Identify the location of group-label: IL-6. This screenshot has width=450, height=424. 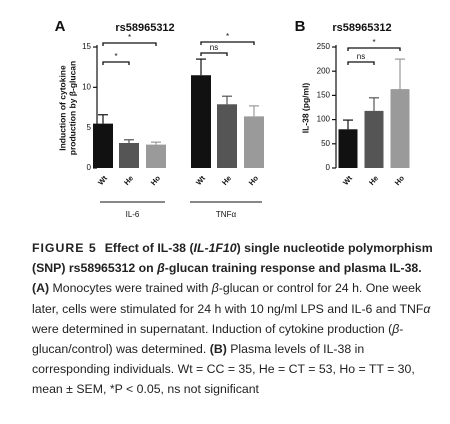
(133, 214).